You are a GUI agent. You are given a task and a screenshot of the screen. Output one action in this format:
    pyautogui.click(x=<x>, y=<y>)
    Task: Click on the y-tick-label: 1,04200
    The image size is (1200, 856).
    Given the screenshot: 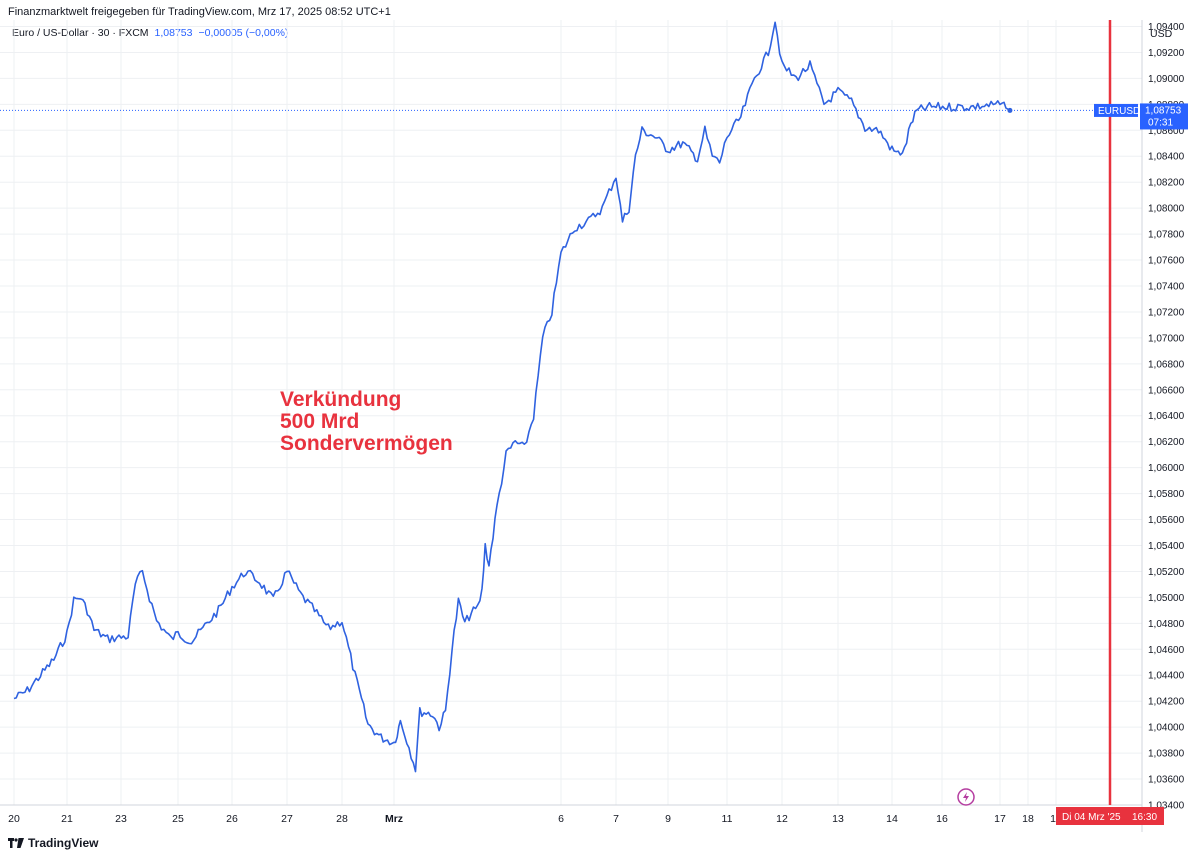 What is the action you would take?
    pyautogui.click(x=1166, y=702)
    